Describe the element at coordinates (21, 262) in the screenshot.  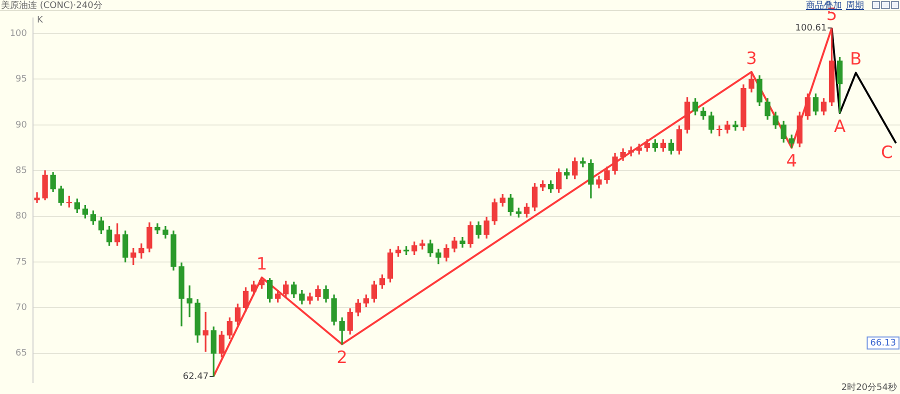
I see `y-tick-label: 75` at that location.